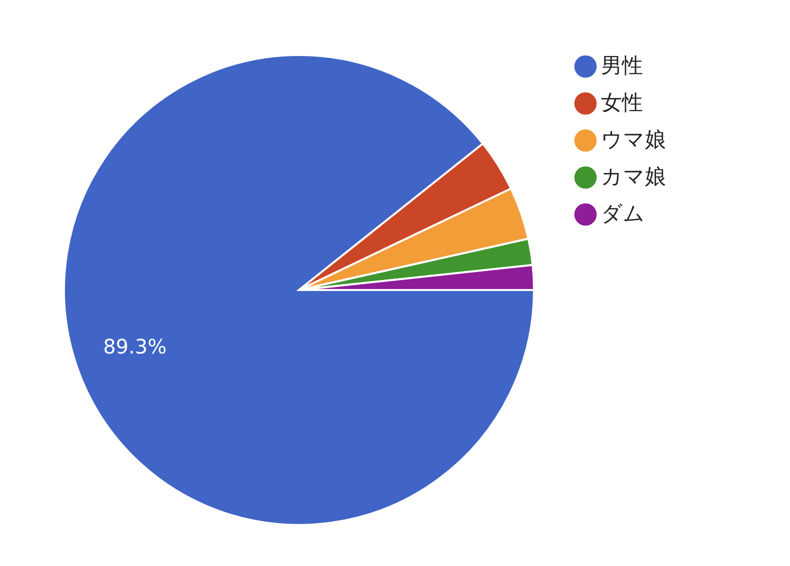  Describe the element at coordinates (633, 140) in the screenshot. I see `legend-label: ウマ娘` at that location.